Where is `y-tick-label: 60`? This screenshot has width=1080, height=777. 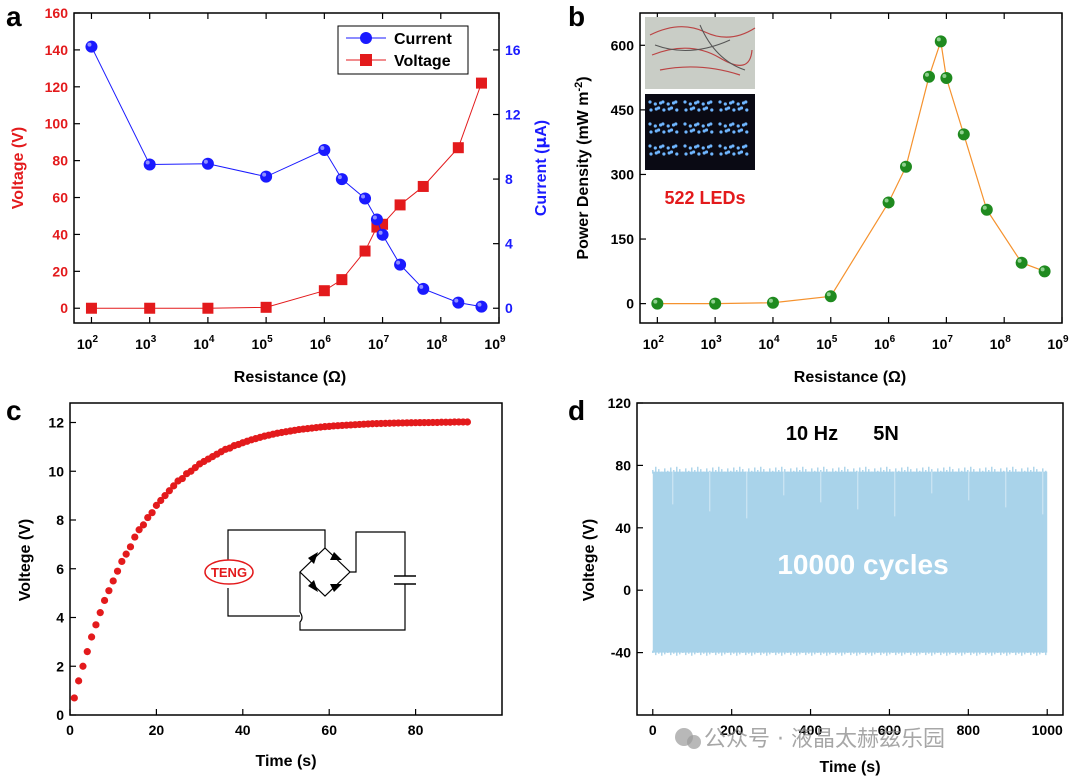
y-tick-label: 60 is located at coordinates (60, 198).